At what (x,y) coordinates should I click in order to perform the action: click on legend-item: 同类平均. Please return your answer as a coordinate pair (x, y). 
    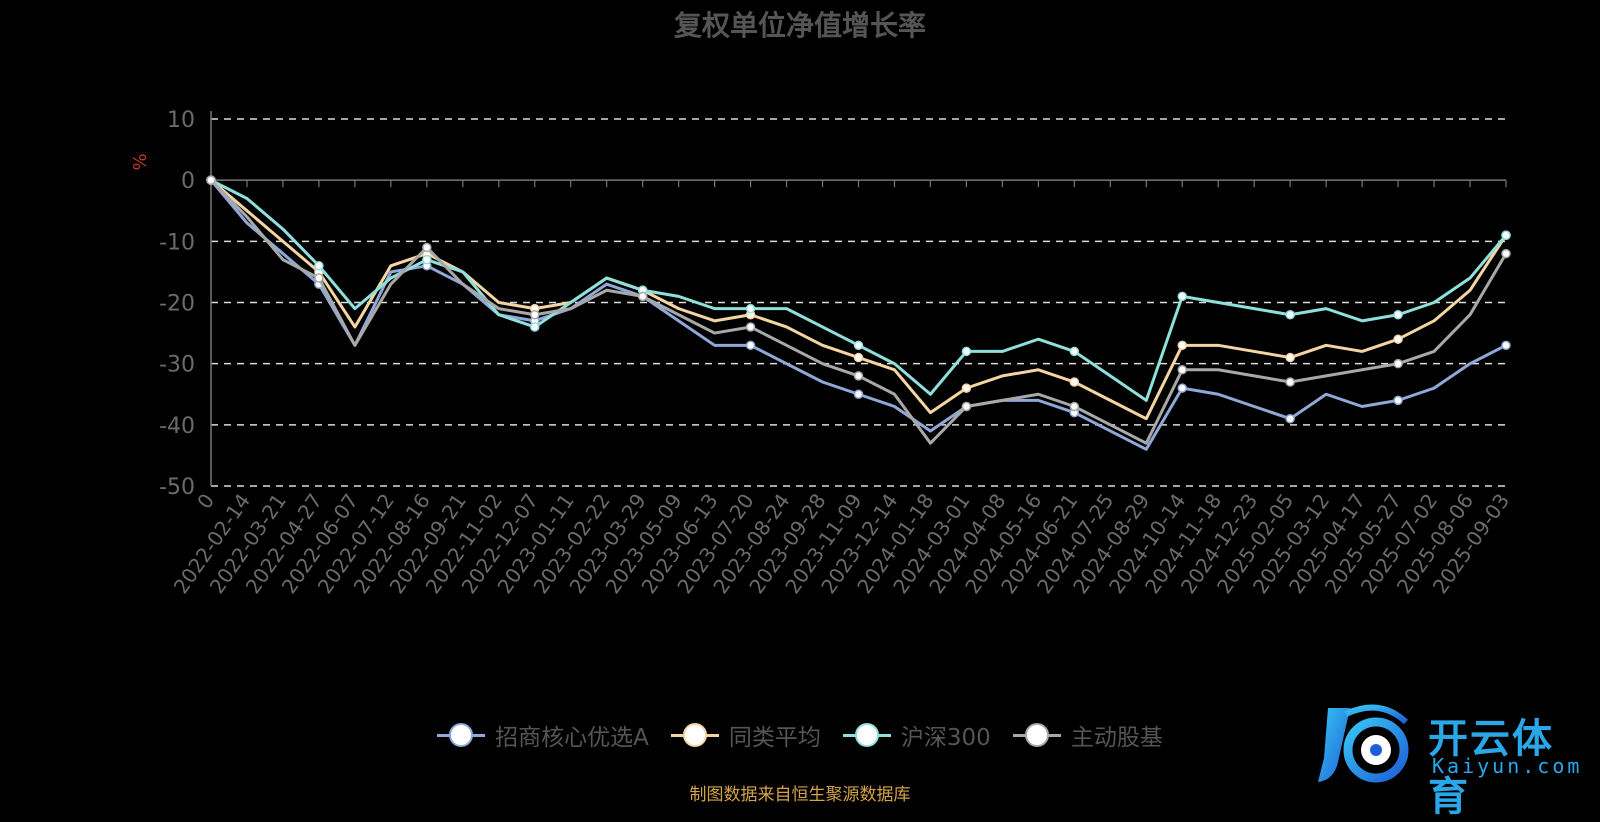
    Looking at the image, I should click on (745, 735).